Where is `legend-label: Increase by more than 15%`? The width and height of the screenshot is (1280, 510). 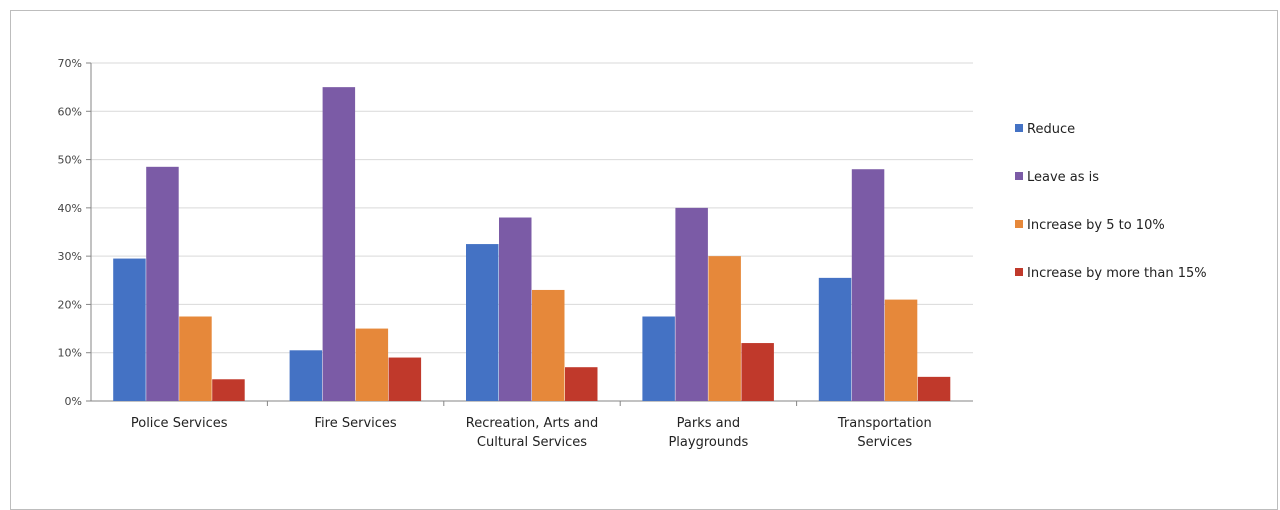
legend-label: Increase by more than 15% is located at coordinates (1117, 273).